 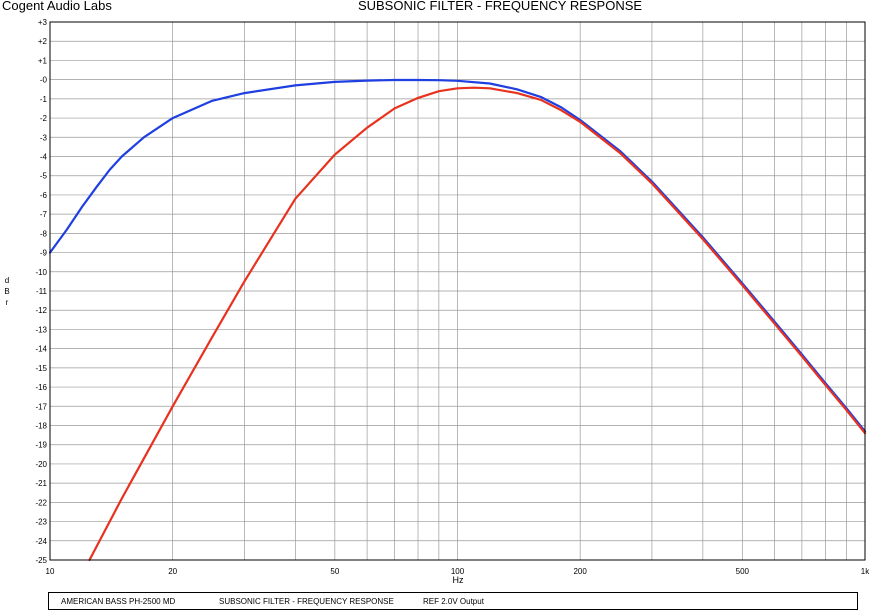 What do you see at coordinates (334, 571) in the screenshot?
I see `x-tick-label: 50` at bounding box center [334, 571].